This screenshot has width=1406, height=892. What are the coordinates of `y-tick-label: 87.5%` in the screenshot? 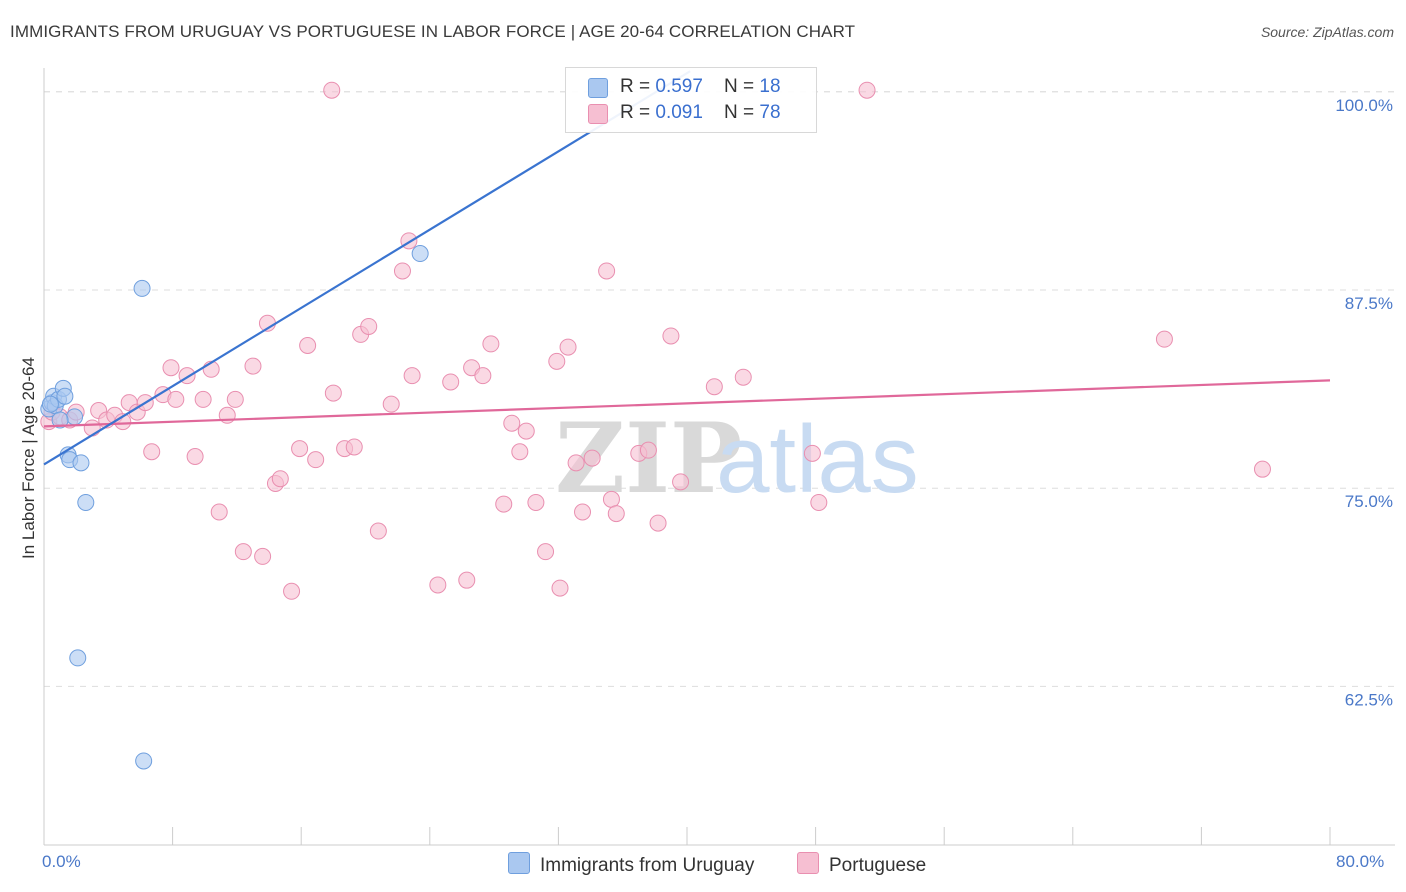 It's located at (1369, 303).